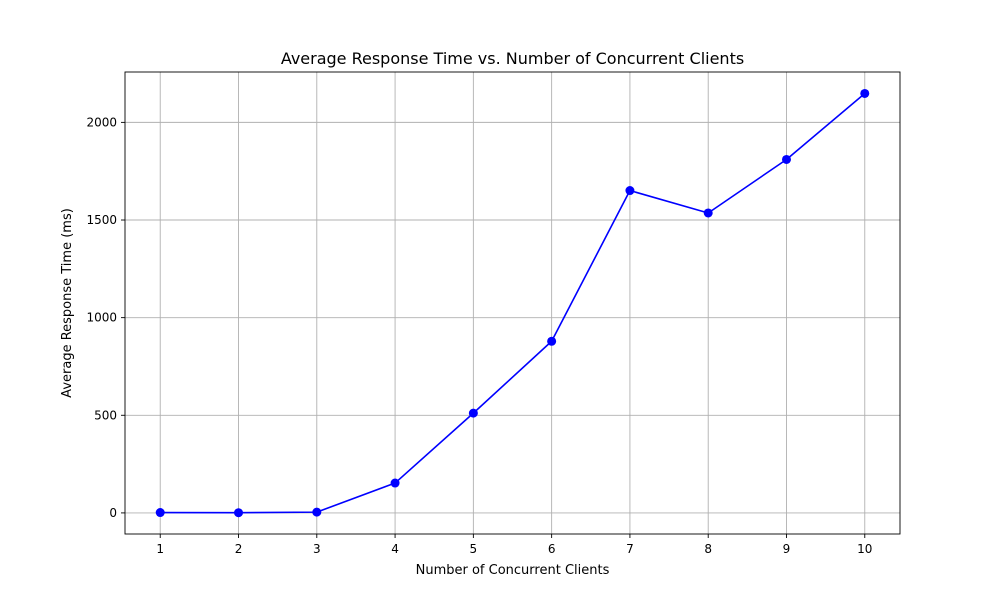 Image resolution: width=1000 pixels, height=600 pixels. I want to click on x-tick-label: 8, so click(708, 549).